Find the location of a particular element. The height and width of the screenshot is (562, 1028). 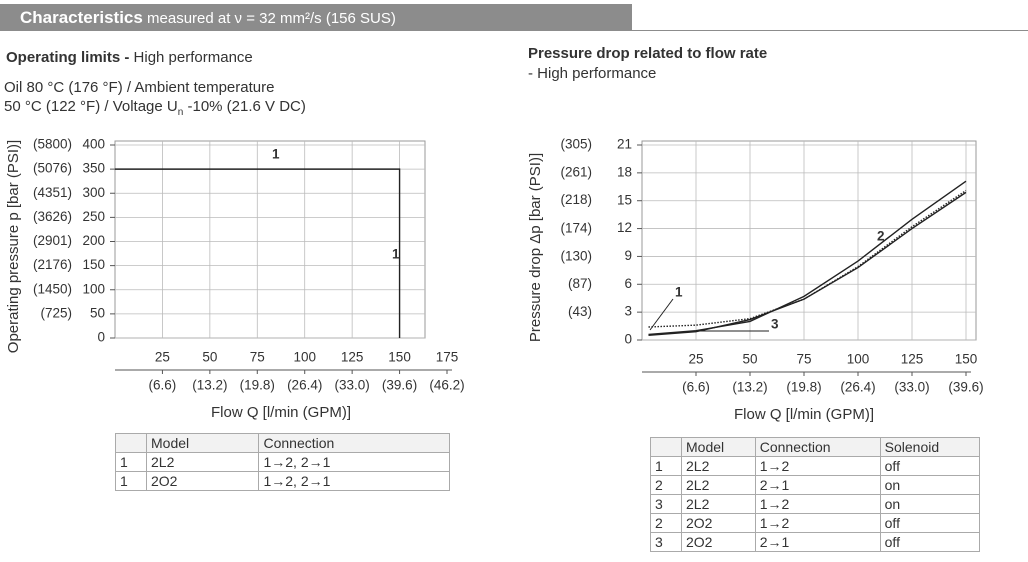

y2-tick-label: (2176) is located at coordinates (52, 264).